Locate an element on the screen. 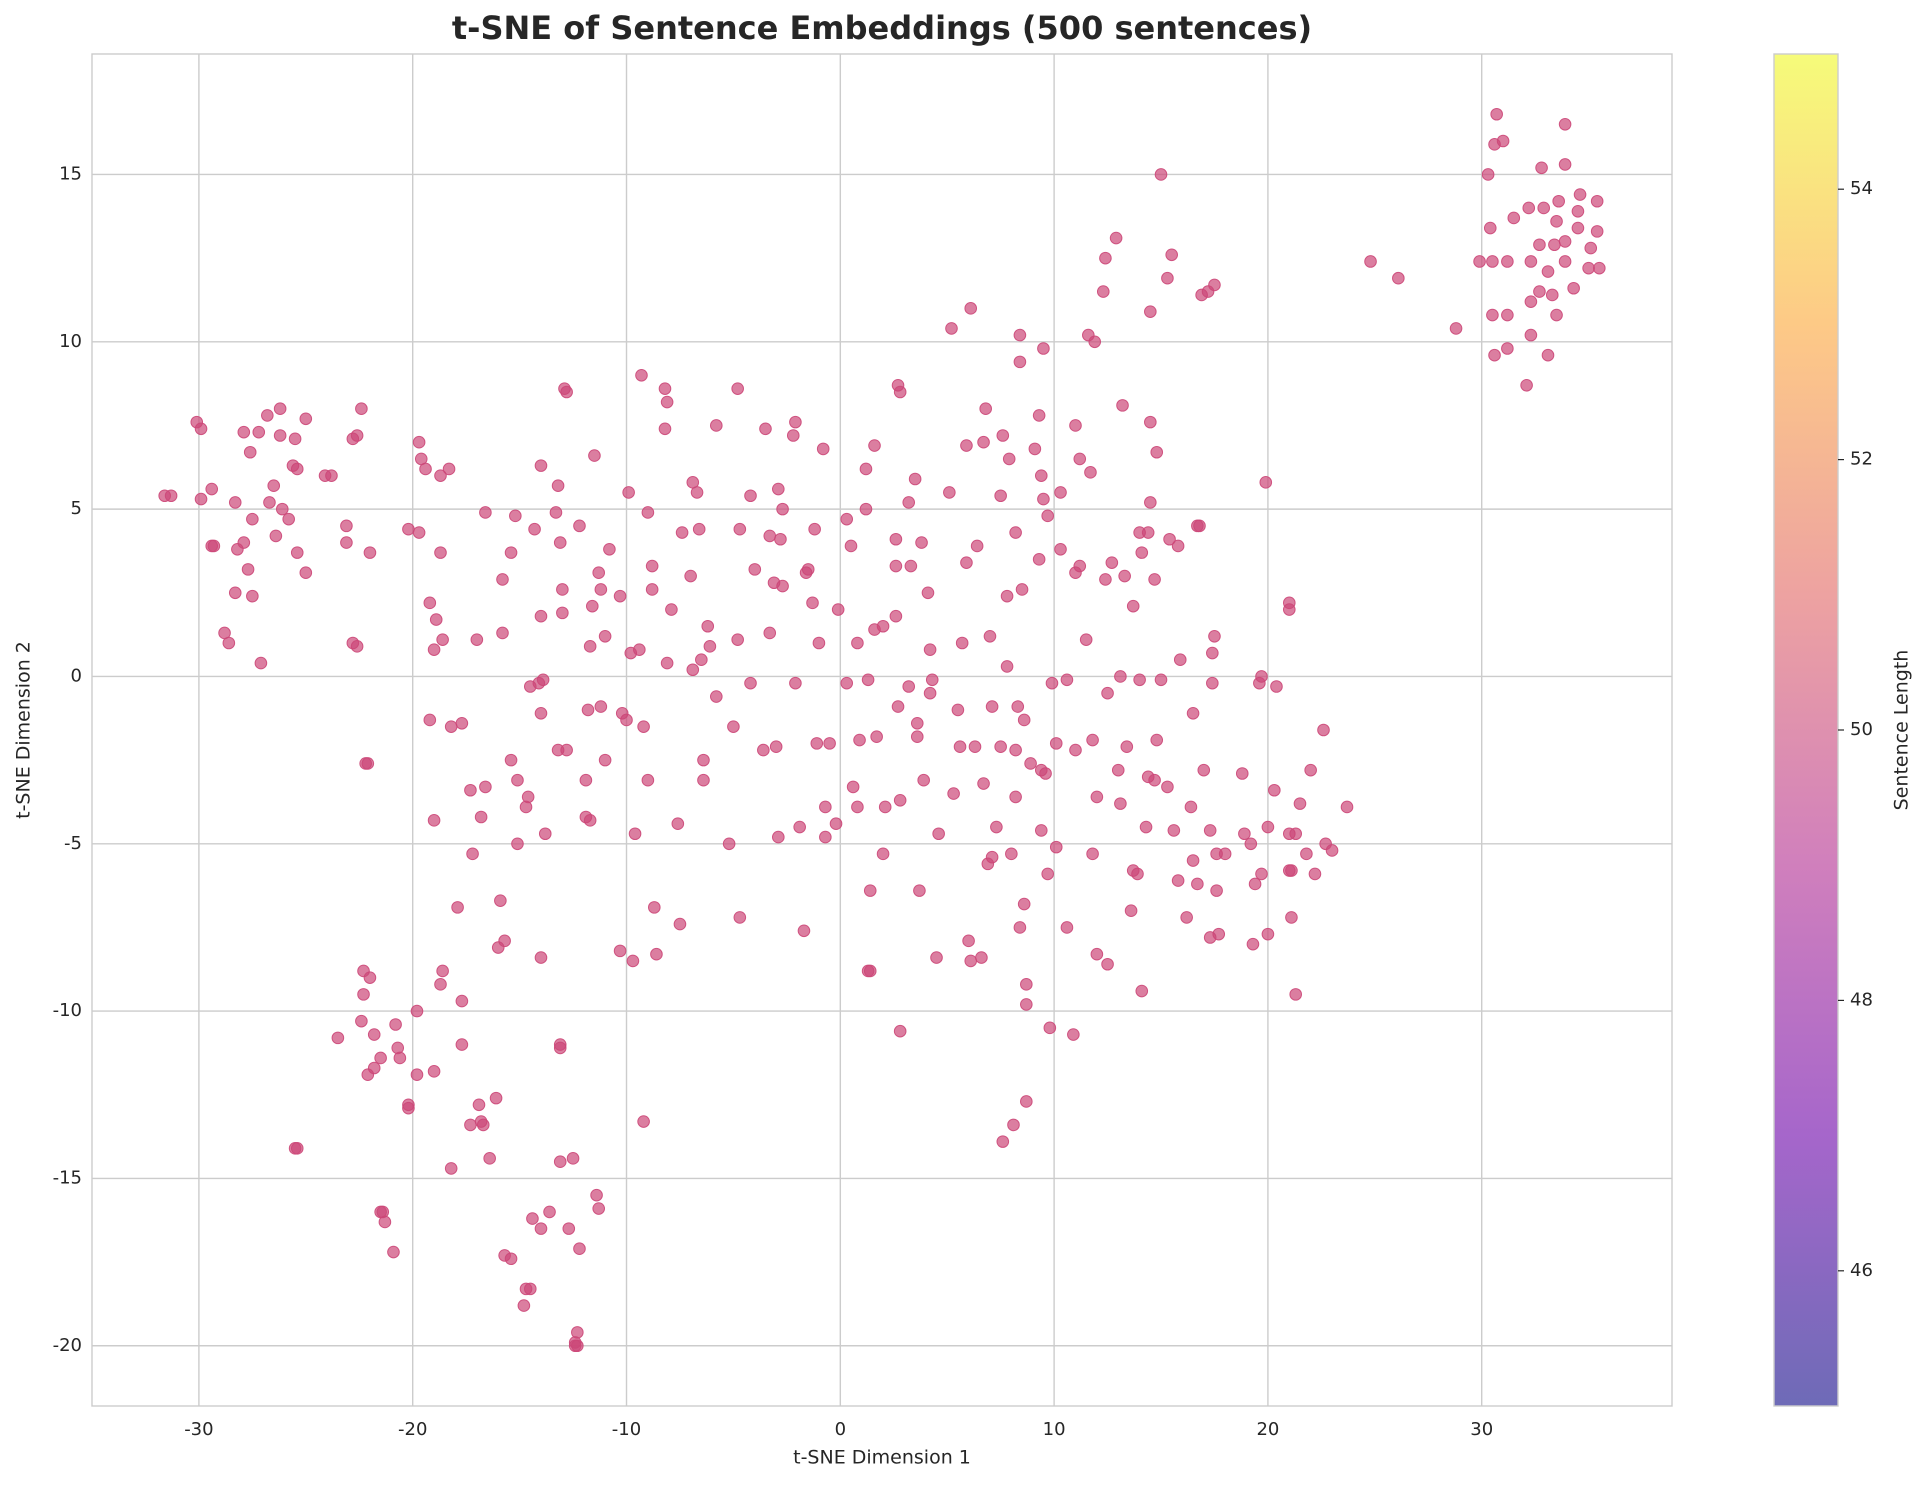 This screenshot has width=1924, height=1489. y-tick-label: 0 is located at coordinates (76, 675).